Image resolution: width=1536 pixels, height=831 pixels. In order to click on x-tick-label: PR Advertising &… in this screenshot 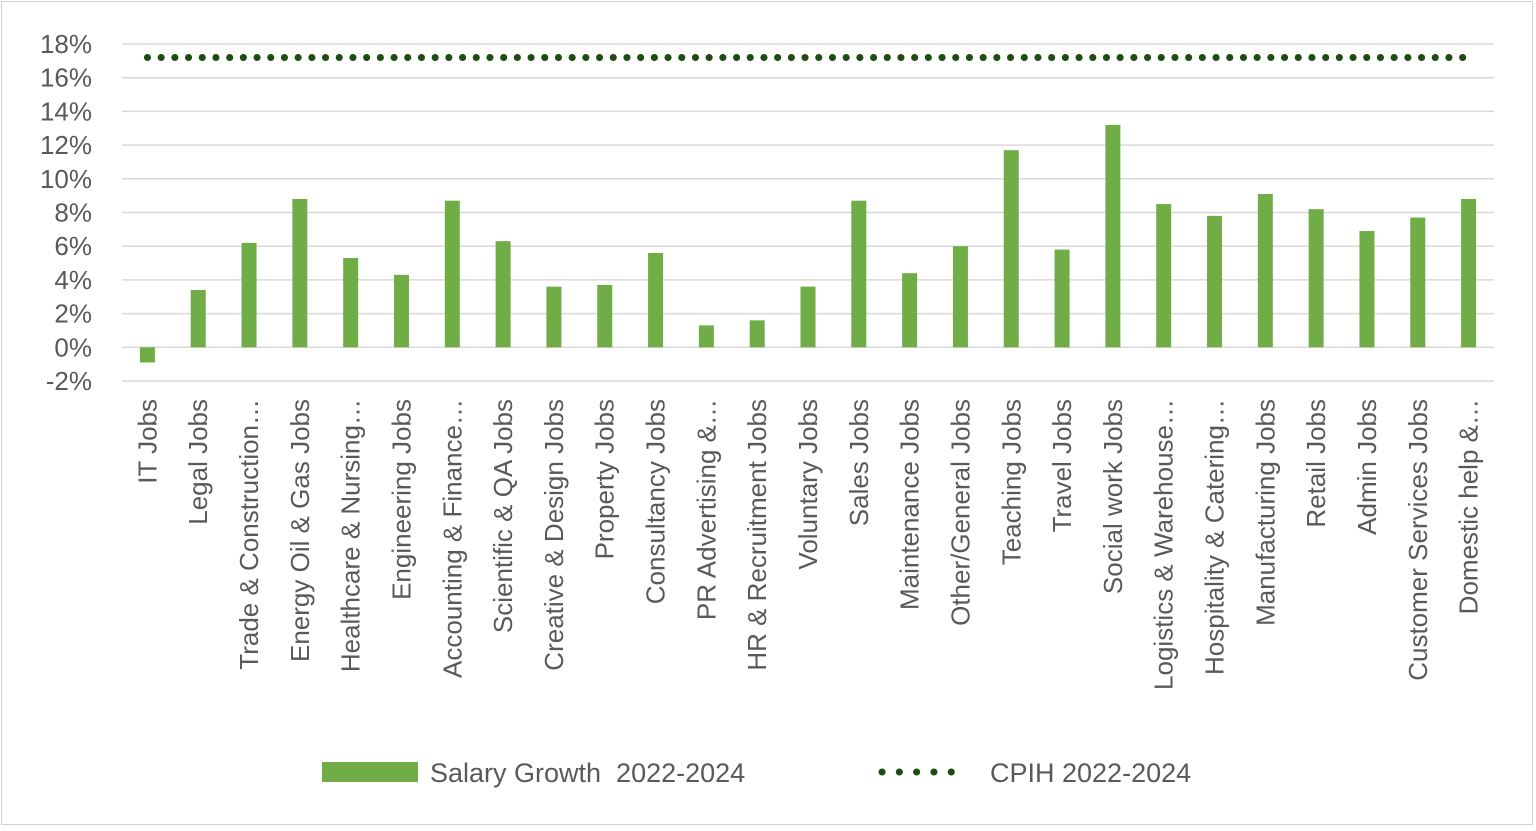, I will do `click(706, 509)`.